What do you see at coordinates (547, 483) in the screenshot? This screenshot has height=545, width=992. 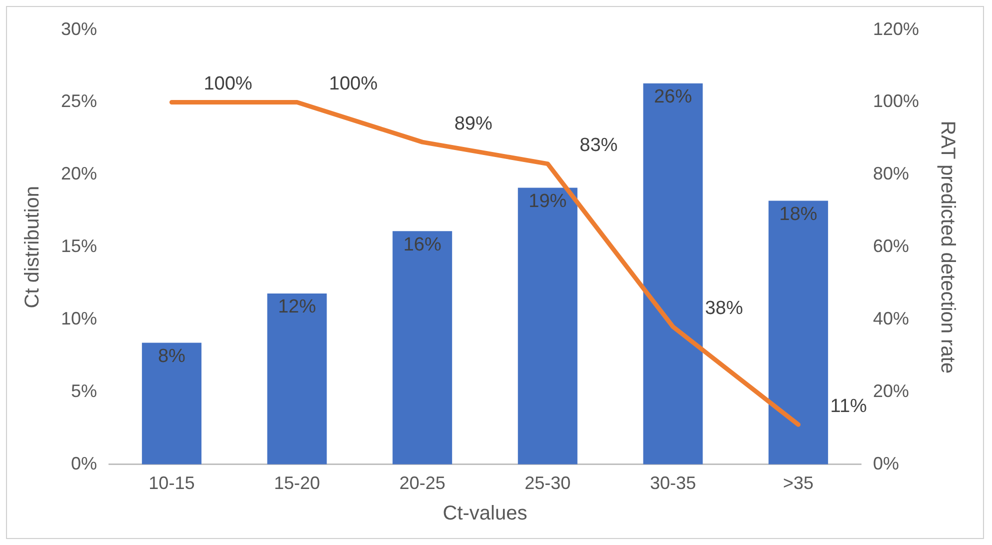 I see `x-tick-label: 25-30` at bounding box center [547, 483].